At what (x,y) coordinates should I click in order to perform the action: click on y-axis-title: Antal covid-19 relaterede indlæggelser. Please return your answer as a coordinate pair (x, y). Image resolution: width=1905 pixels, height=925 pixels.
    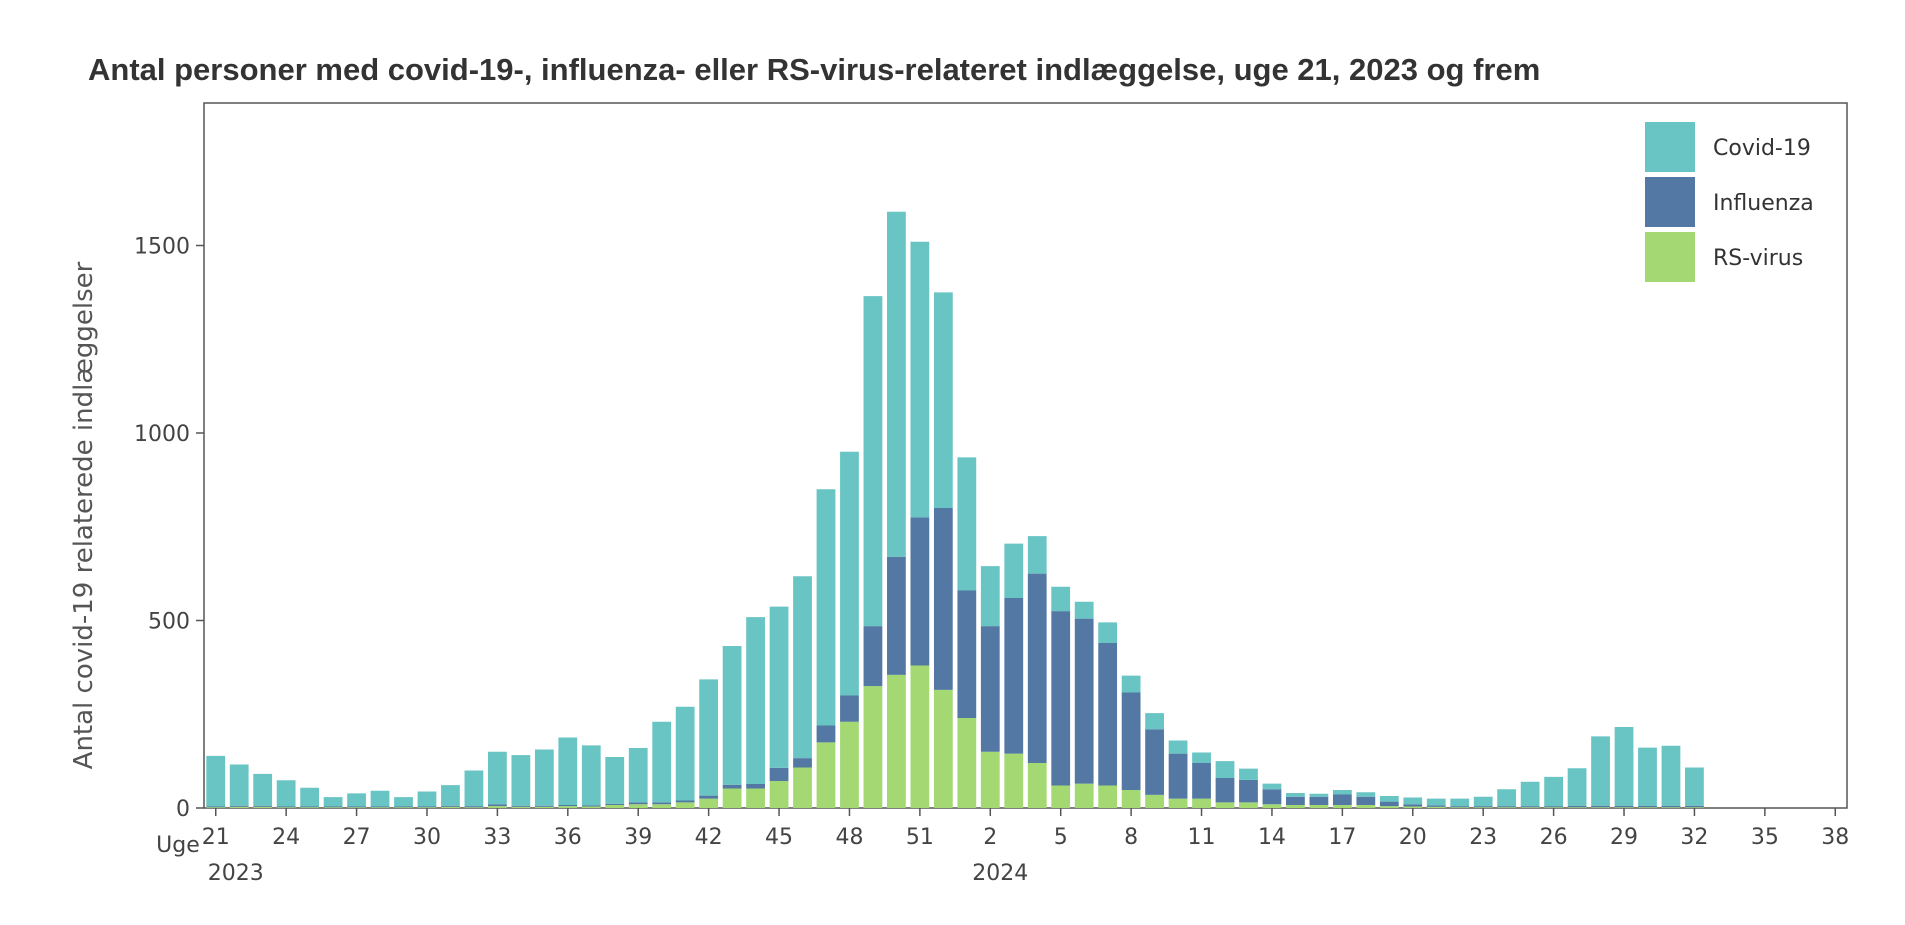
    Looking at the image, I should click on (84, 515).